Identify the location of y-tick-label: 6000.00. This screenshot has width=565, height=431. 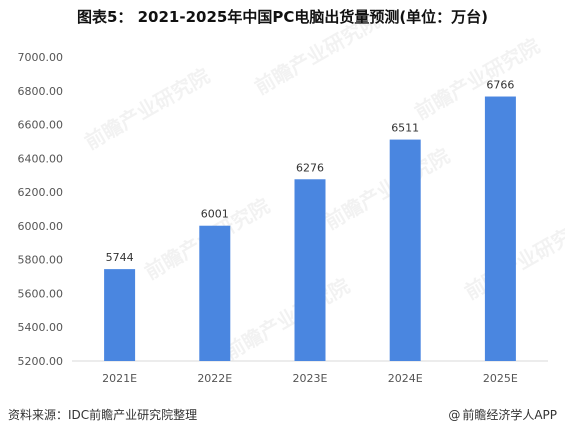
(41, 226).